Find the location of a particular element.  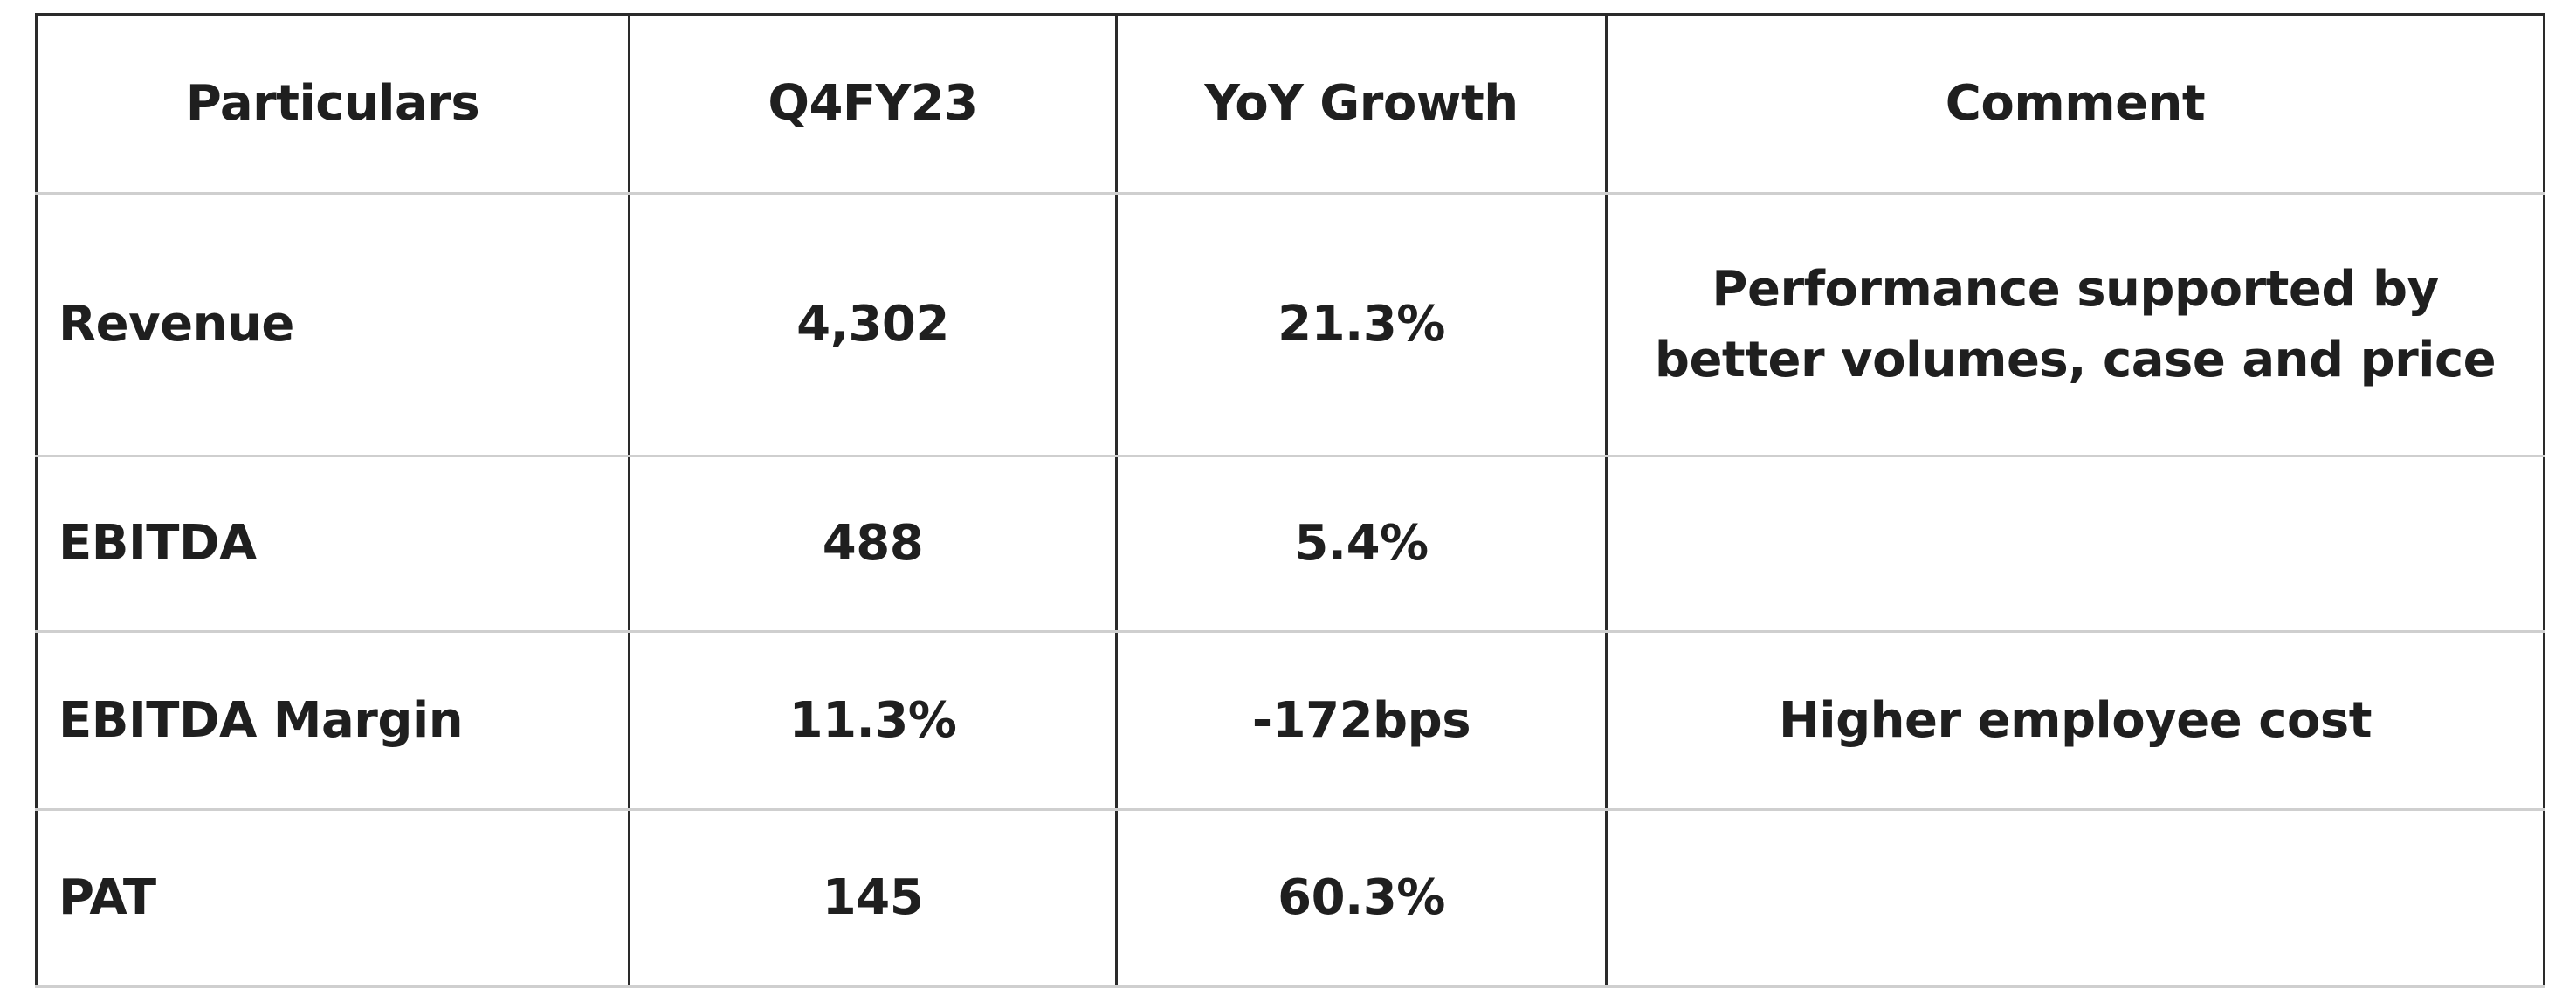

table-cell: 4,302 is located at coordinates (873, 324).